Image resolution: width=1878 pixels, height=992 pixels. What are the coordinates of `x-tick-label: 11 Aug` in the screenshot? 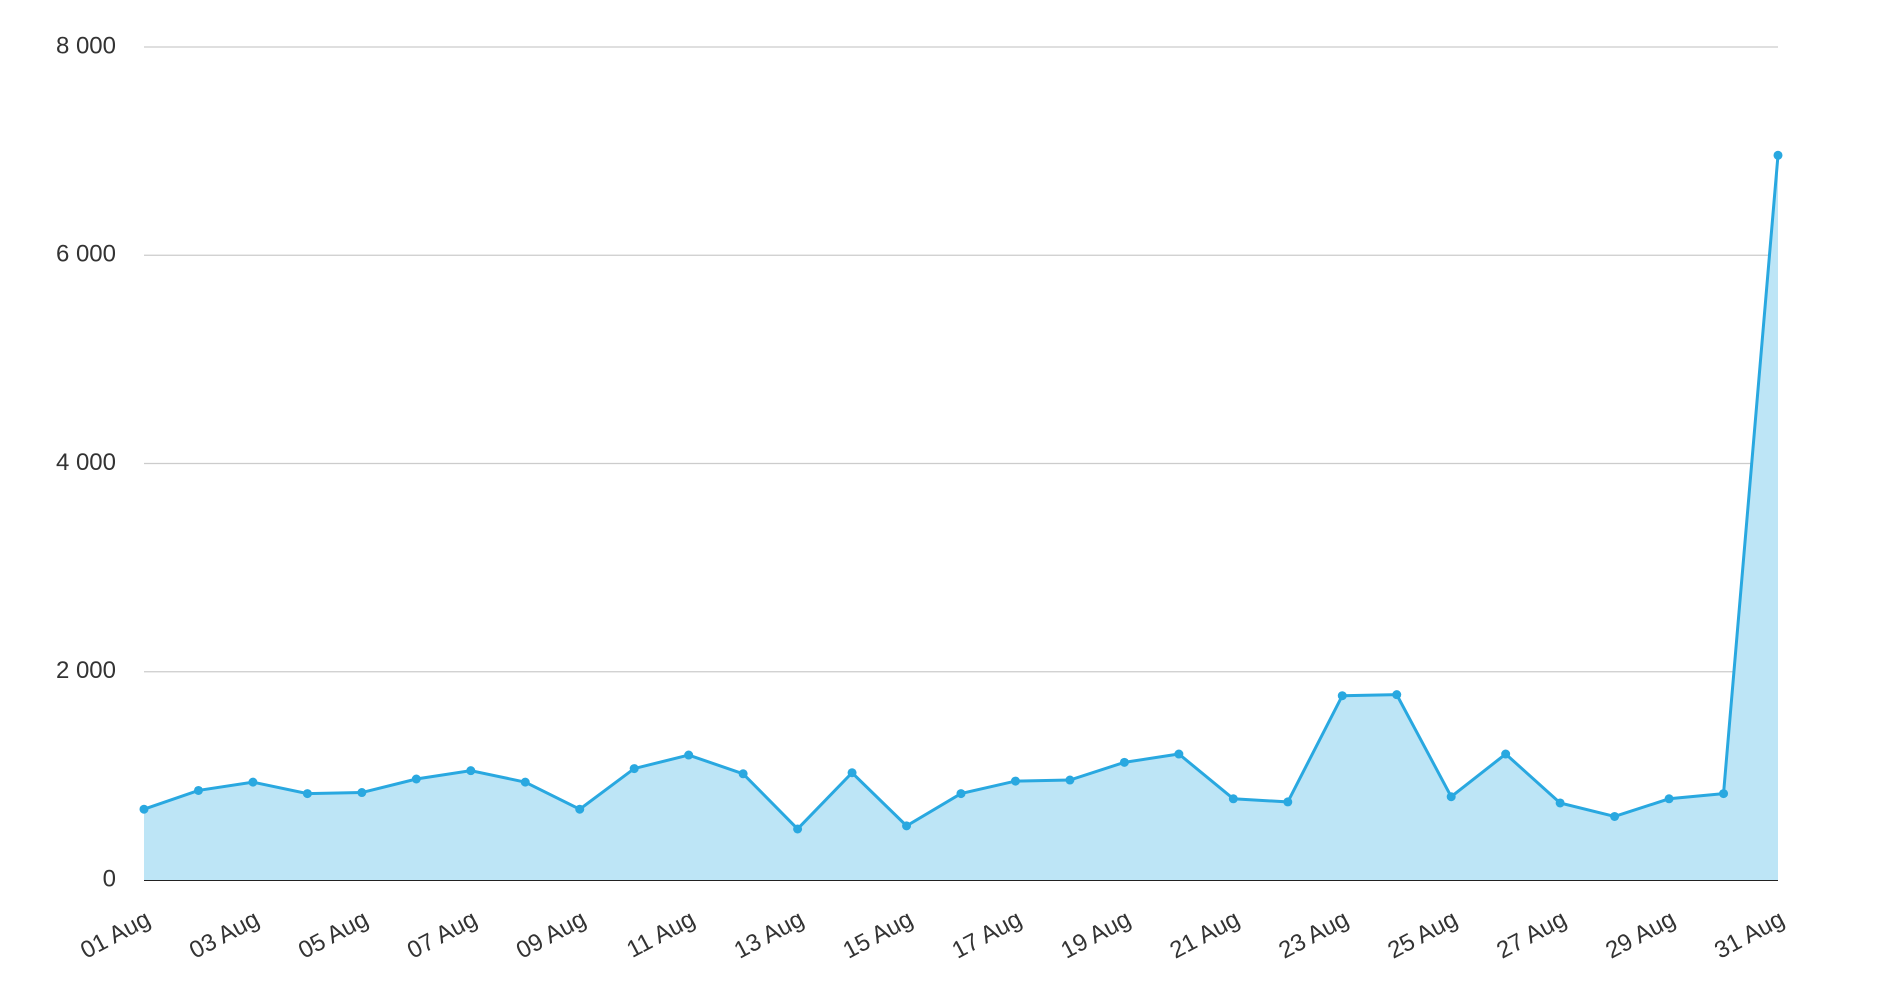 It's located at (660, 934).